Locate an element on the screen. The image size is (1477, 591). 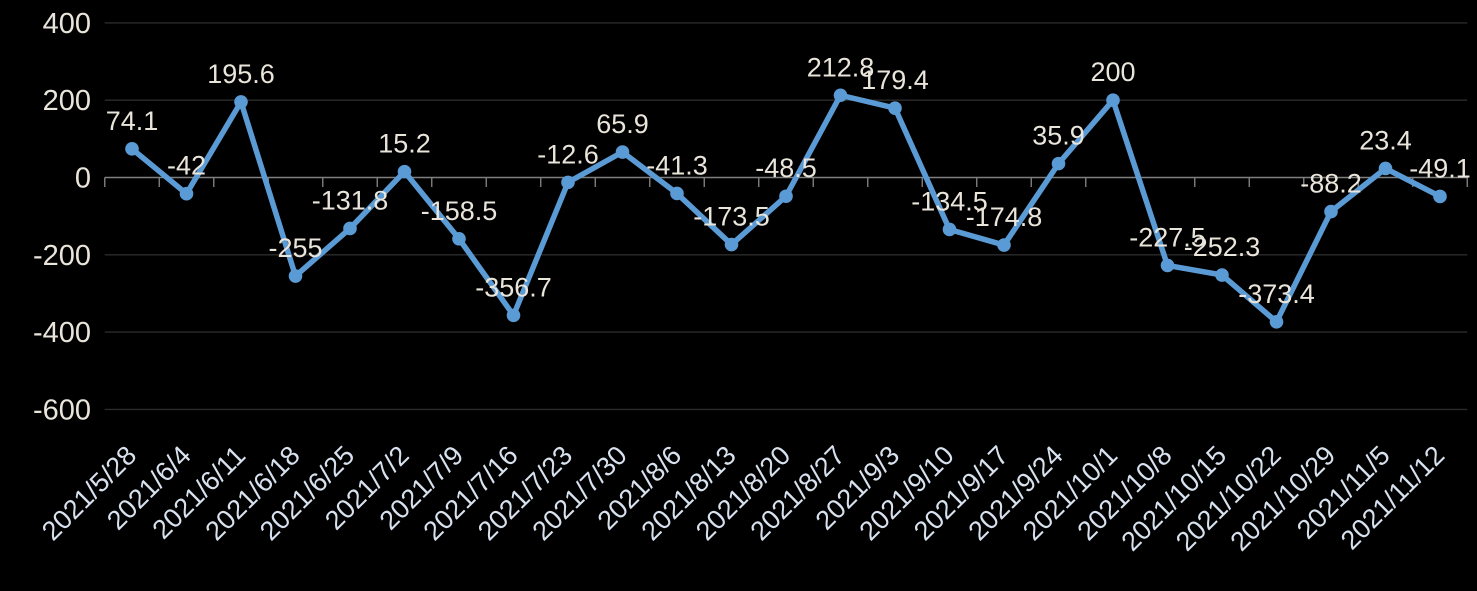
data-point-label: 65.9 is located at coordinates (622, 124).